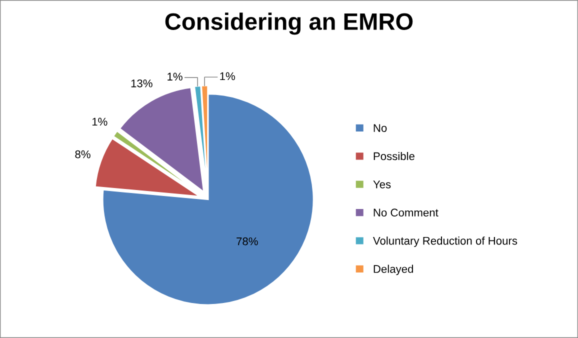  What do you see at coordinates (247, 241) in the screenshot?
I see `data-label: 78%` at bounding box center [247, 241].